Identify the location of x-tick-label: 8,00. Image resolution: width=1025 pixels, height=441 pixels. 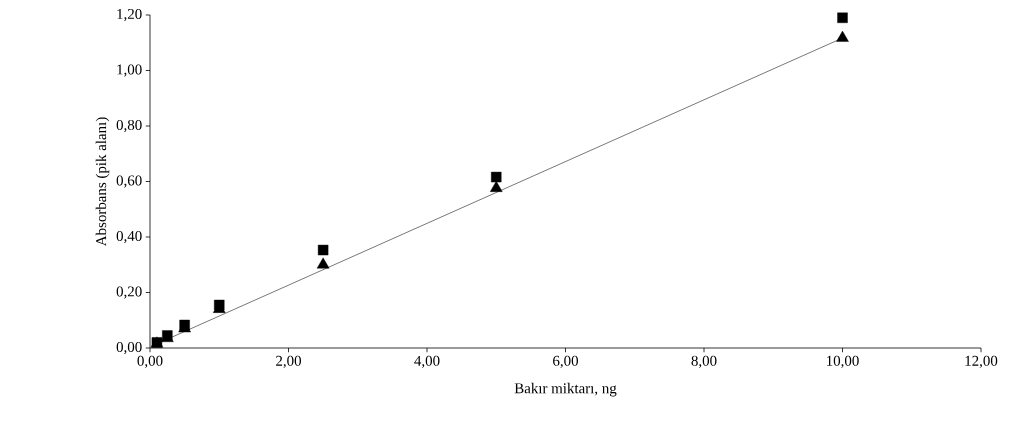
(704, 362).